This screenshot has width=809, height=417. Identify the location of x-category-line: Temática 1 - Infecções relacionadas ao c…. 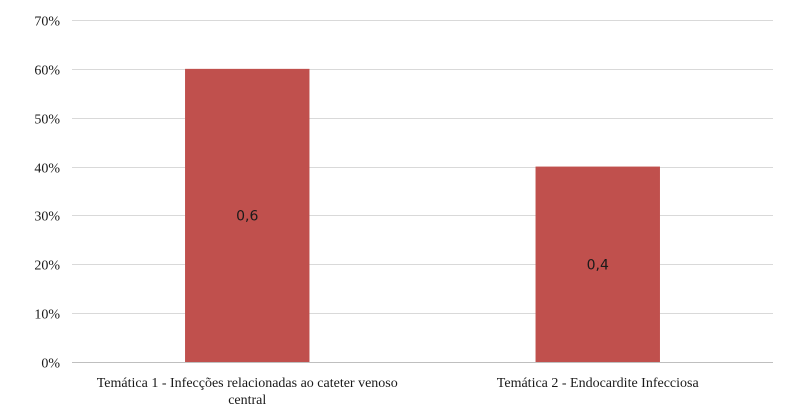
(247, 383).